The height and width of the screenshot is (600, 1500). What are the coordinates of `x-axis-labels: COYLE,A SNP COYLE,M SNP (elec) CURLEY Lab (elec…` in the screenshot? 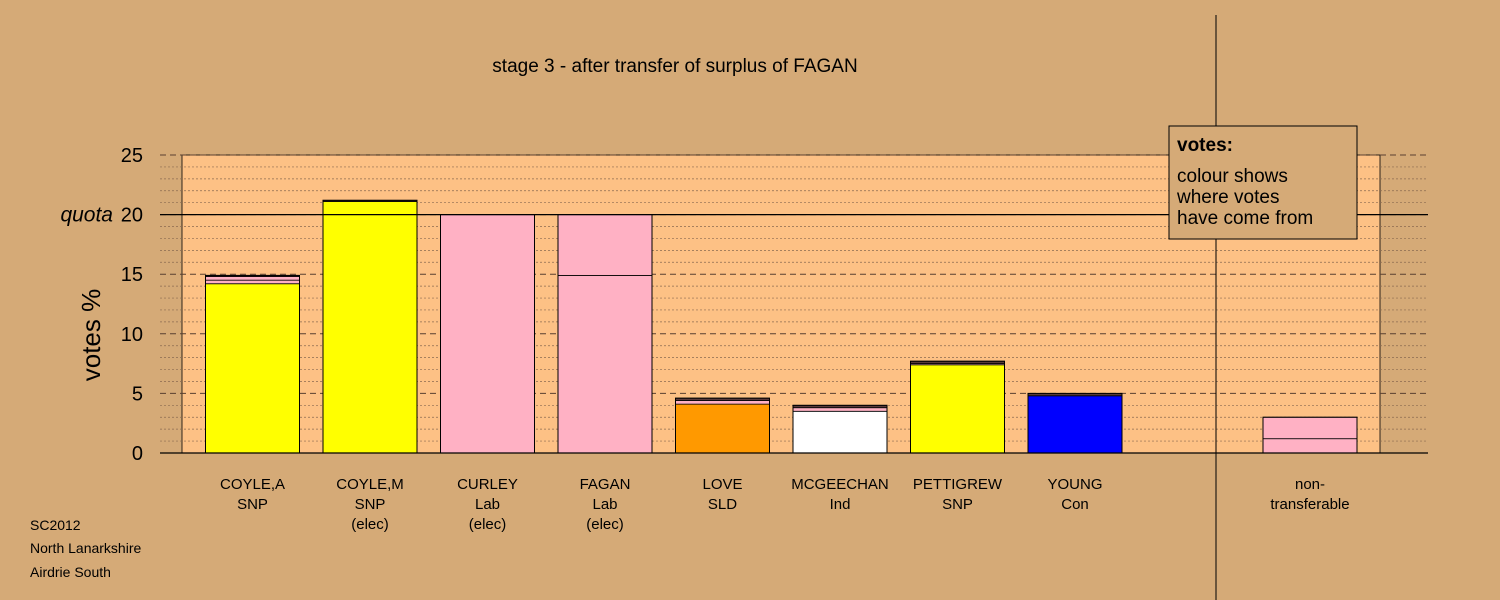 It's located at (785, 504).